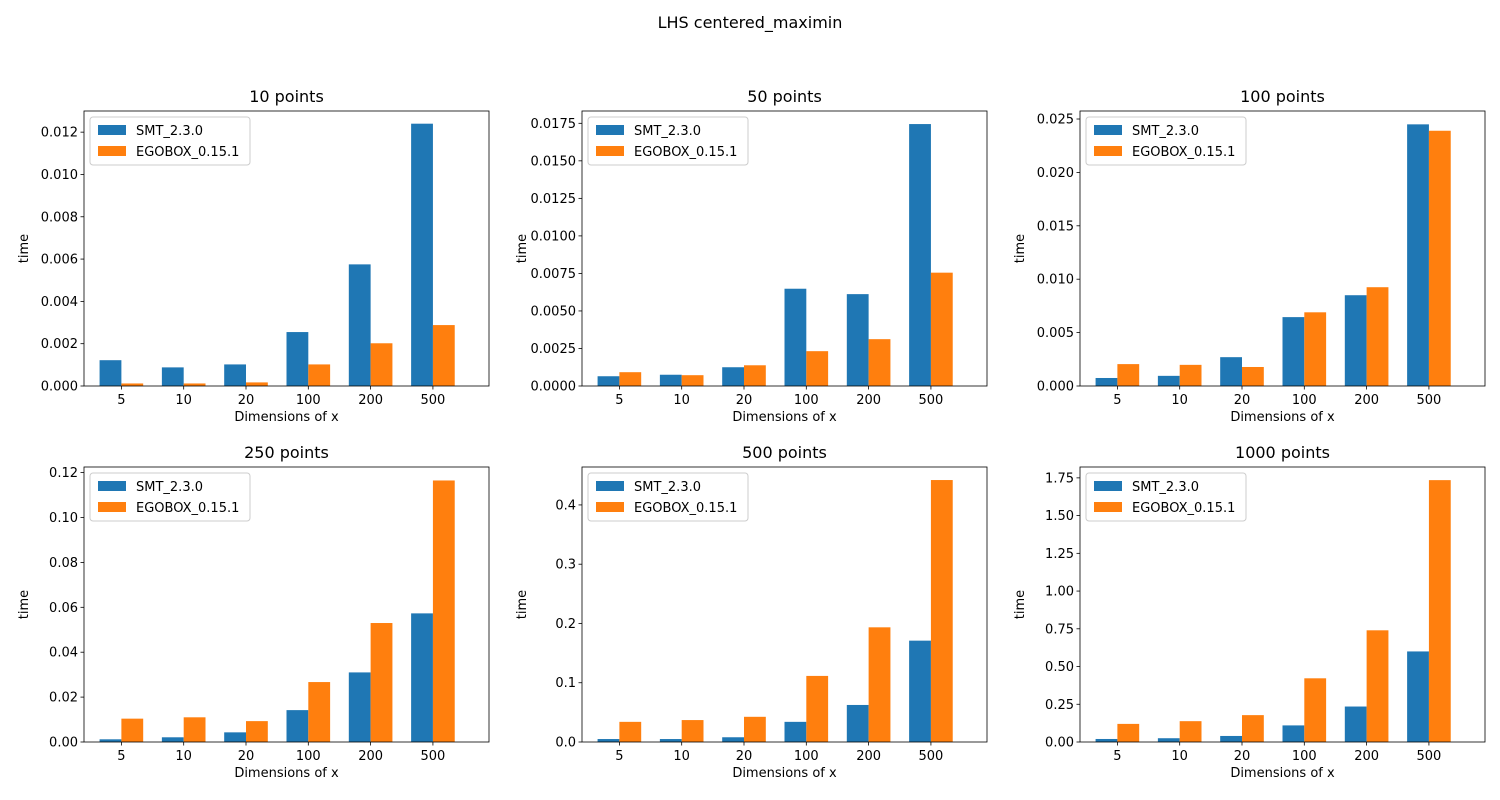  Describe the element at coordinates (59, 387) in the screenshot. I see `y-tick-label: 0.000` at that location.